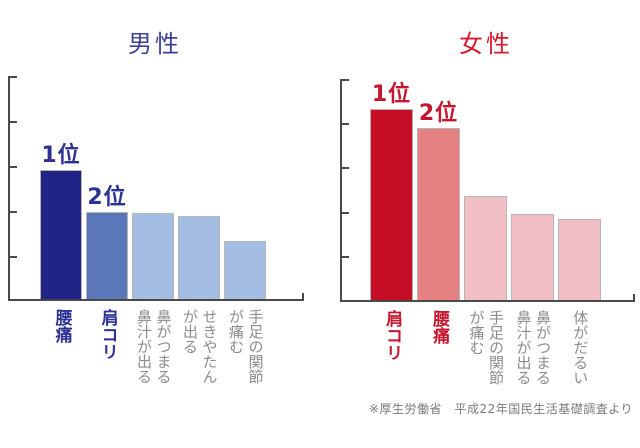 The width and height of the screenshot is (640, 448). What do you see at coordinates (154, 346) in the screenshot?
I see `category-label-male-3: 鼻がつまる 鼻汁が出る` at bounding box center [154, 346].